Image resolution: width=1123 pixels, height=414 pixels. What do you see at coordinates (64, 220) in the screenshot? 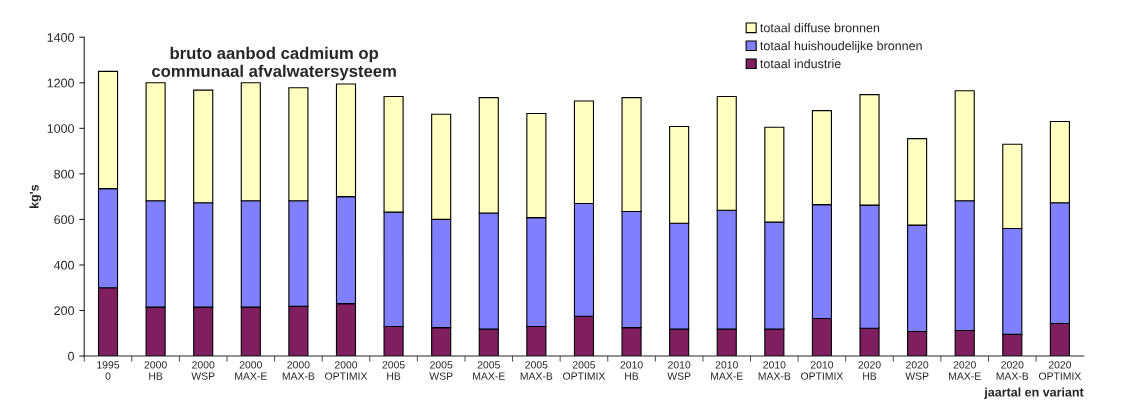
I see `y-tick-label: 600` at bounding box center [64, 220].